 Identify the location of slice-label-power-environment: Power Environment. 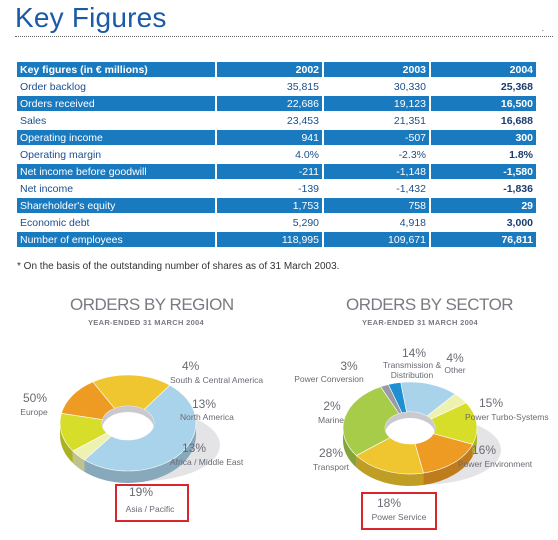
(495, 464).